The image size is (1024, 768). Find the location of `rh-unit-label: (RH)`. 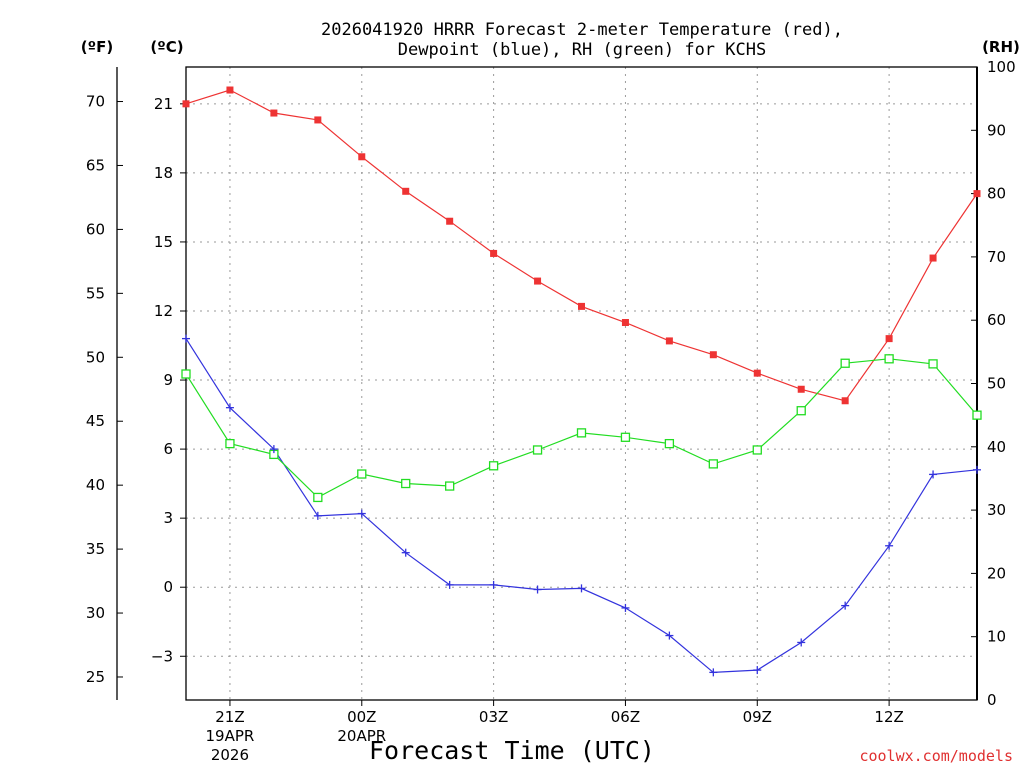

rh-unit-label: (RH) is located at coordinates (1001, 47).